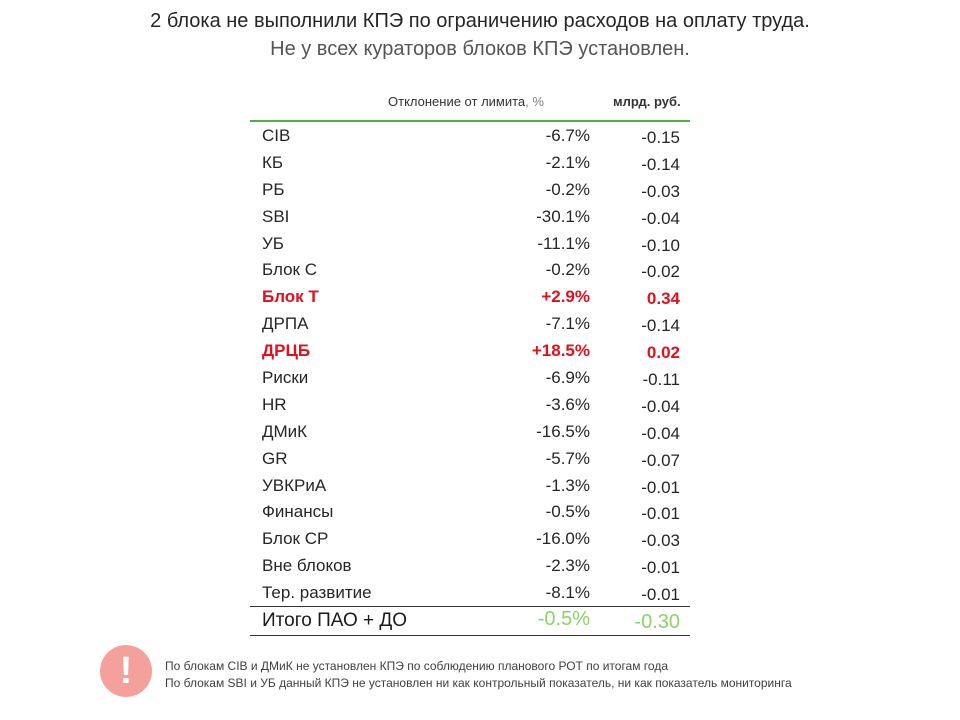  I want to click on table-row: УБ -11.1% -0.10, so click(470, 243).